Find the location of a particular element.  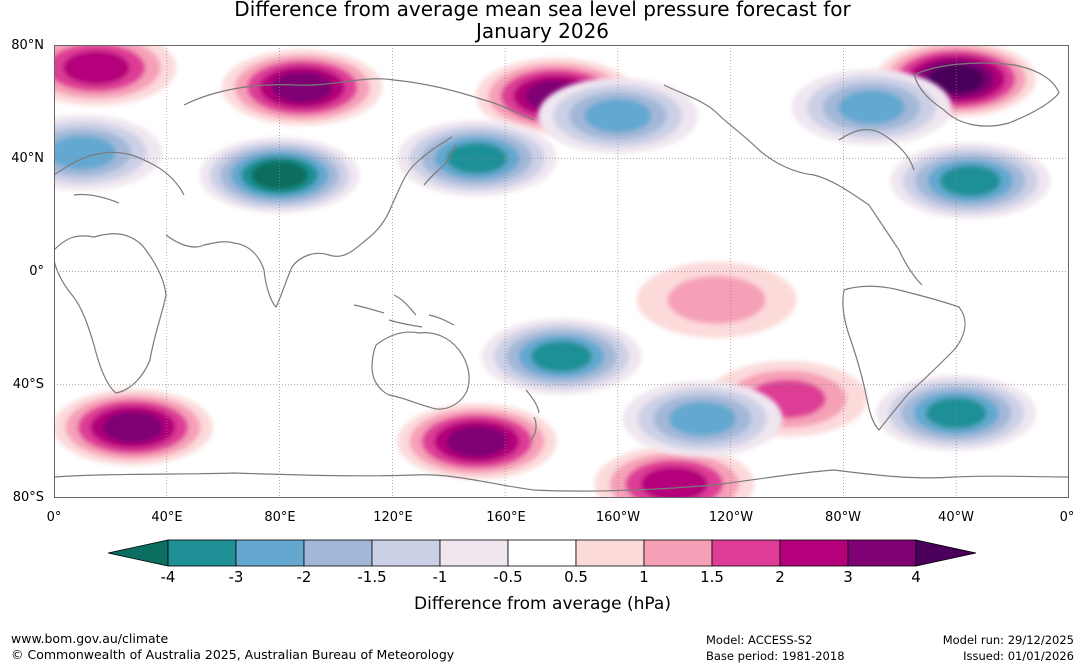

colorbar-tick-label: -3 is located at coordinates (236, 577).